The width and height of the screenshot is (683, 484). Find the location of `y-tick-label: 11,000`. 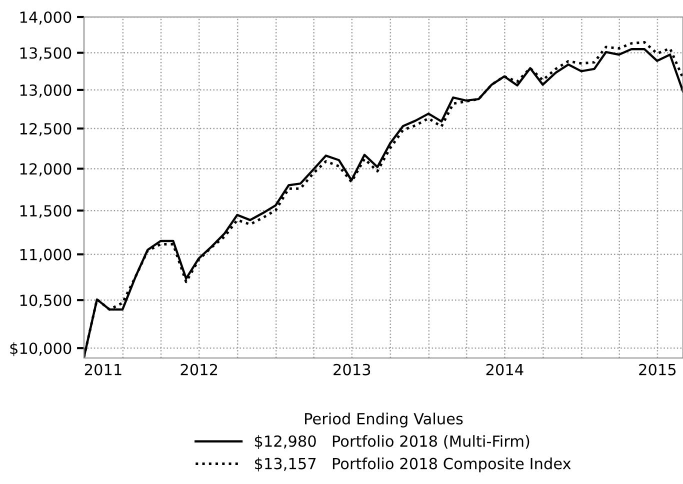

y-tick-label: 11,000 is located at coordinates (46, 255).